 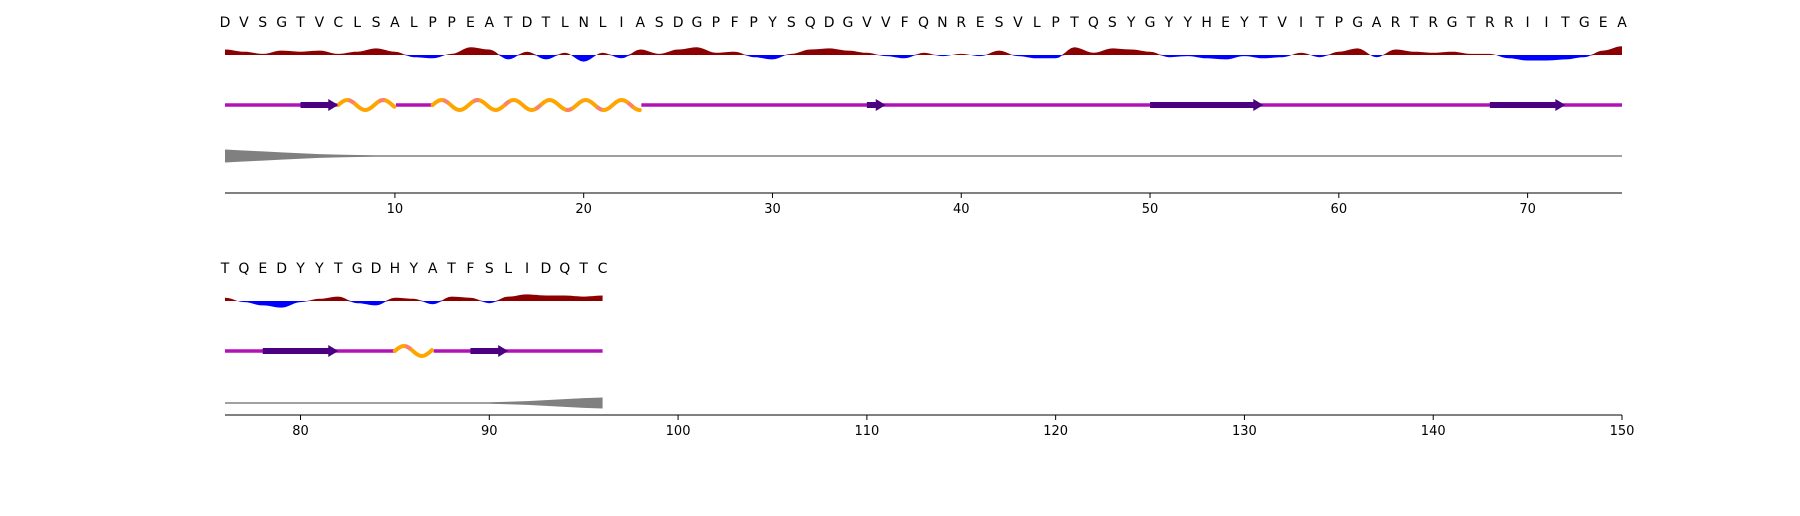 I want to click on x-tick-label: 140, so click(x=1433, y=431).